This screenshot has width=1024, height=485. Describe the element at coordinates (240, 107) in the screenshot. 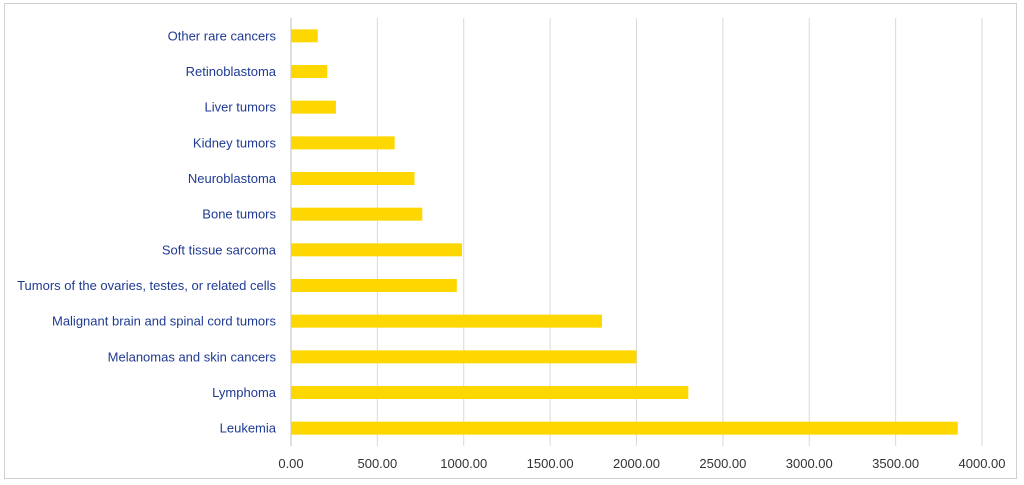

I see `category-label: Liver tumors` at that location.